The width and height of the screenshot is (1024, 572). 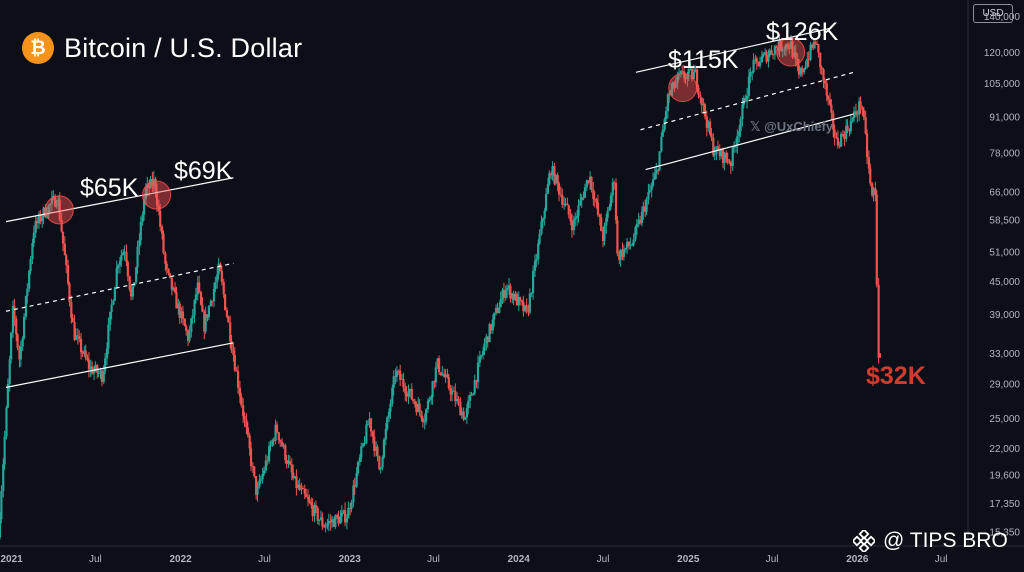 What do you see at coordinates (799, 126) in the screenshot?
I see `watermark-handle: @UxChiefy` at bounding box center [799, 126].